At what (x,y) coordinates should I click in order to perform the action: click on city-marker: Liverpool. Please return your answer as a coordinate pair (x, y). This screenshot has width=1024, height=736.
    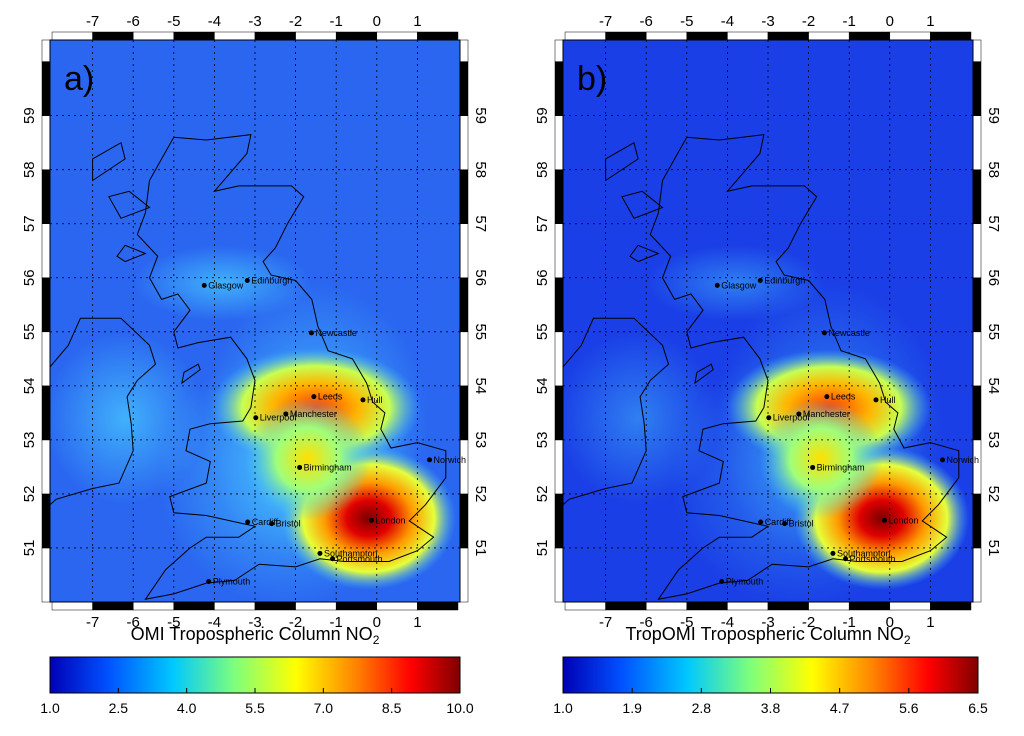
    Looking at the image, I should click on (787, 418).